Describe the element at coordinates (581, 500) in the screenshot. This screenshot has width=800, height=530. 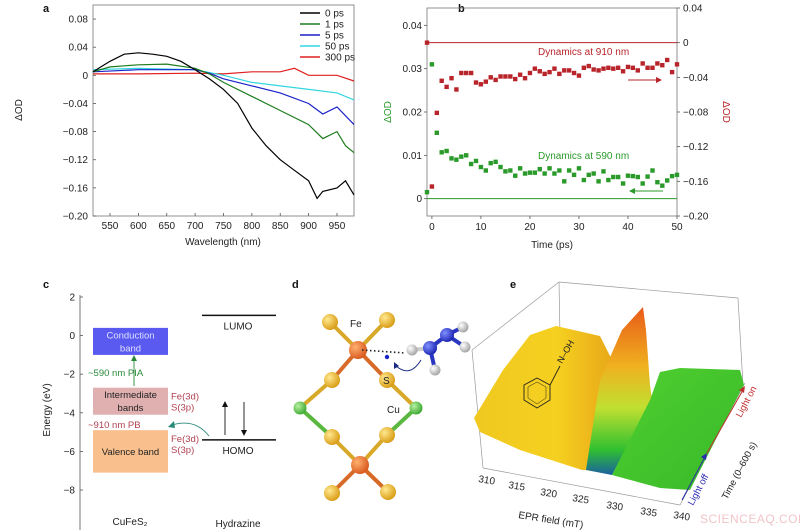
I see `x-tick-label: 325` at that location.